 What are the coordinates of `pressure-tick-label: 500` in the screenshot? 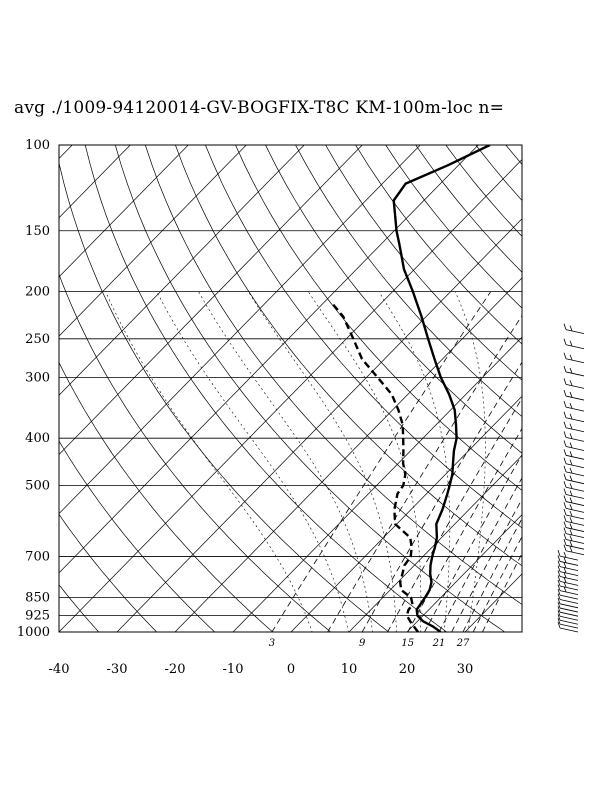 It's located at (37, 485).